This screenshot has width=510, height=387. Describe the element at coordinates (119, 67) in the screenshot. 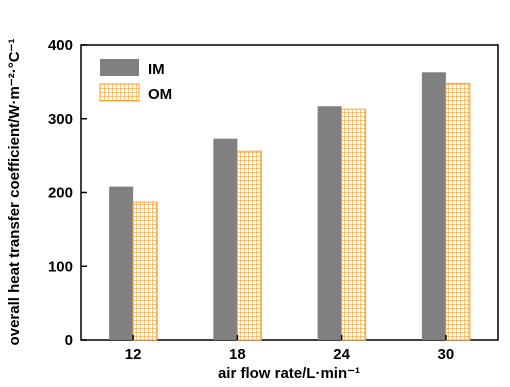

I see `legend-swatch-im` at that location.